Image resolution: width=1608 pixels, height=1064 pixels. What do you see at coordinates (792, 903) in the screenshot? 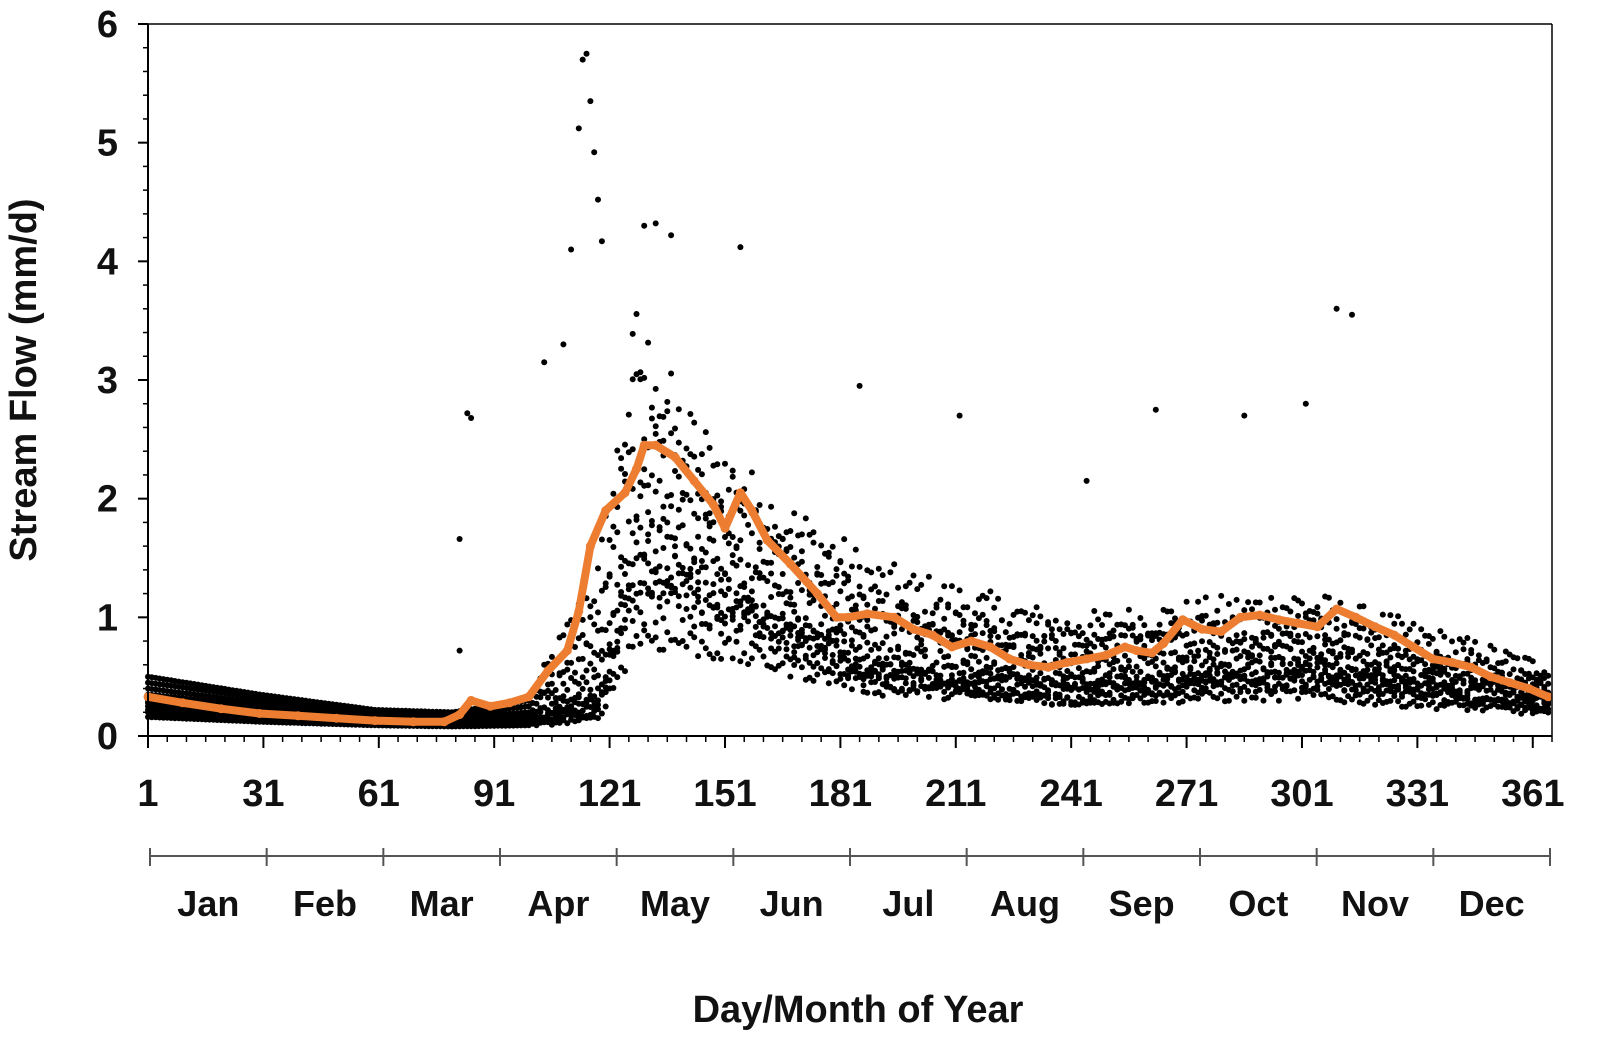
I see `month-label: Jun` at bounding box center [792, 903].